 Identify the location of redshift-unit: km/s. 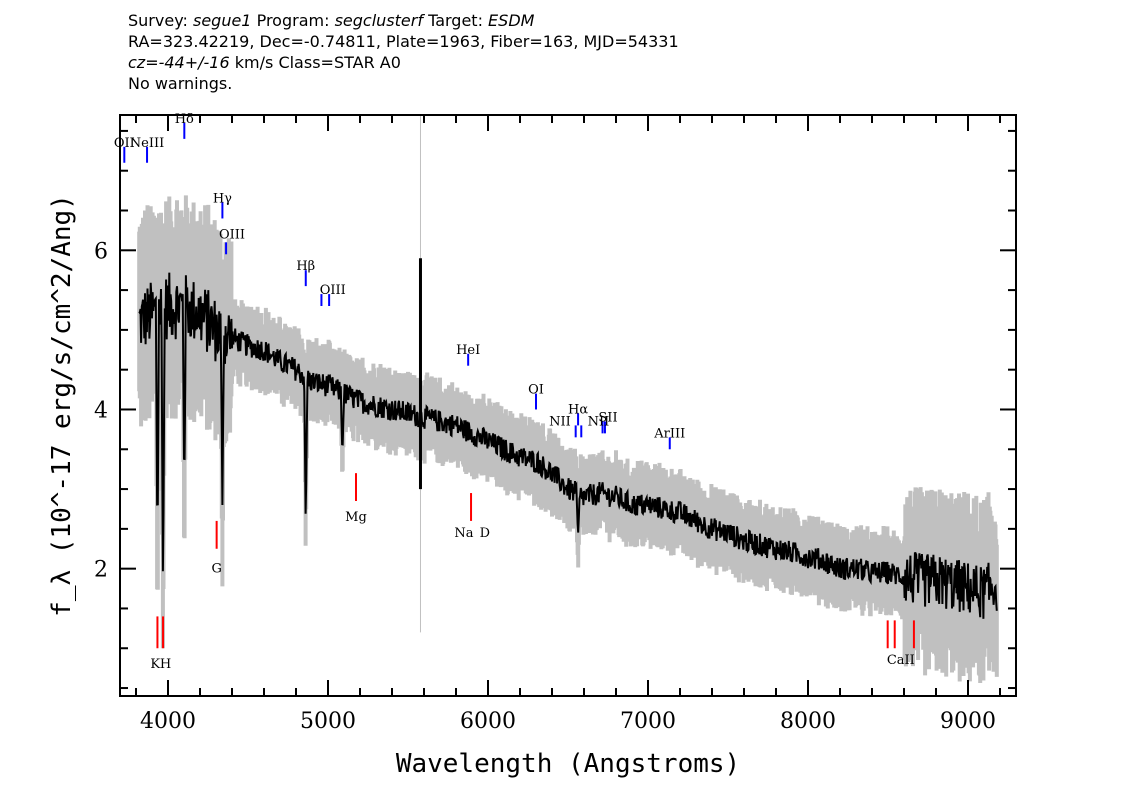
(254, 62).